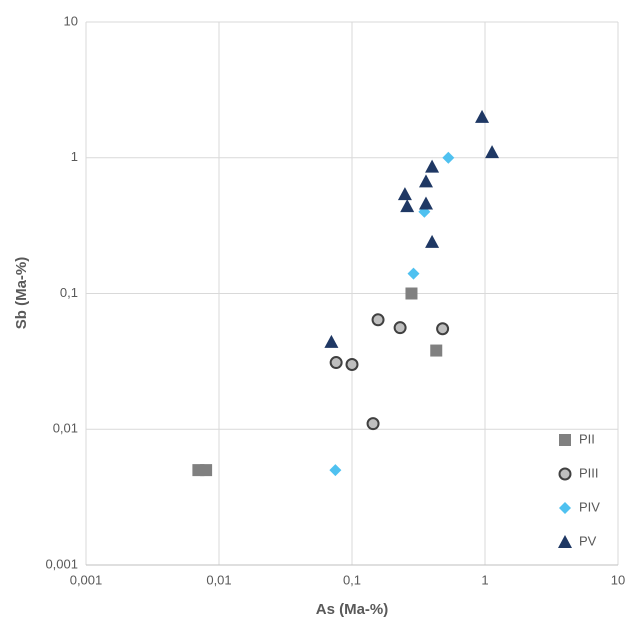 This screenshot has height=633, width=625. What do you see at coordinates (61, 563) in the screenshot?
I see `y-tick-label: 0,001` at bounding box center [61, 563].